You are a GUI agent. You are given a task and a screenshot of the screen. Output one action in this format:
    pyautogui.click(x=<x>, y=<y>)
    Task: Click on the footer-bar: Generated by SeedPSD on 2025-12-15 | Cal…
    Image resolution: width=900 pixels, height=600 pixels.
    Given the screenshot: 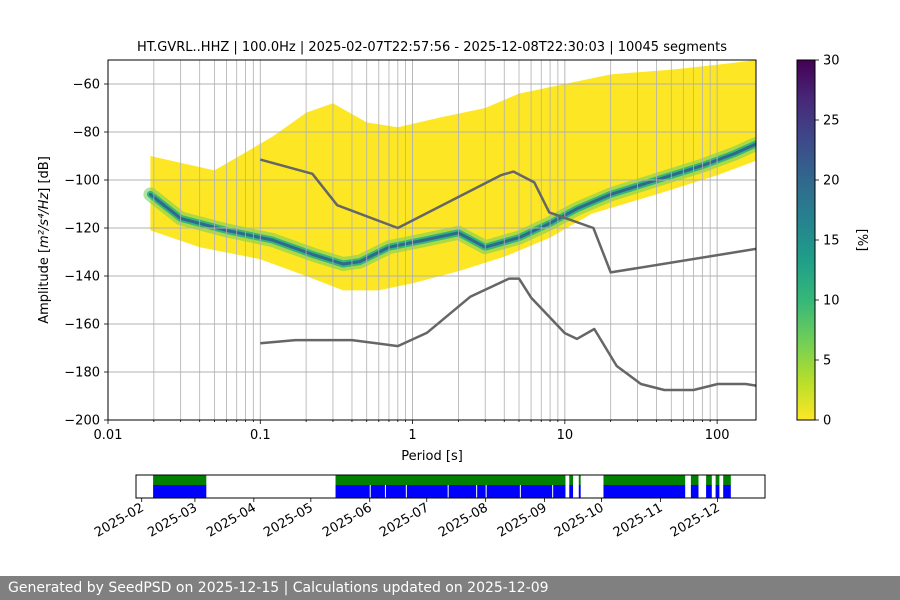 What is the action you would take?
    pyautogui.click(x=450, y=588)
    